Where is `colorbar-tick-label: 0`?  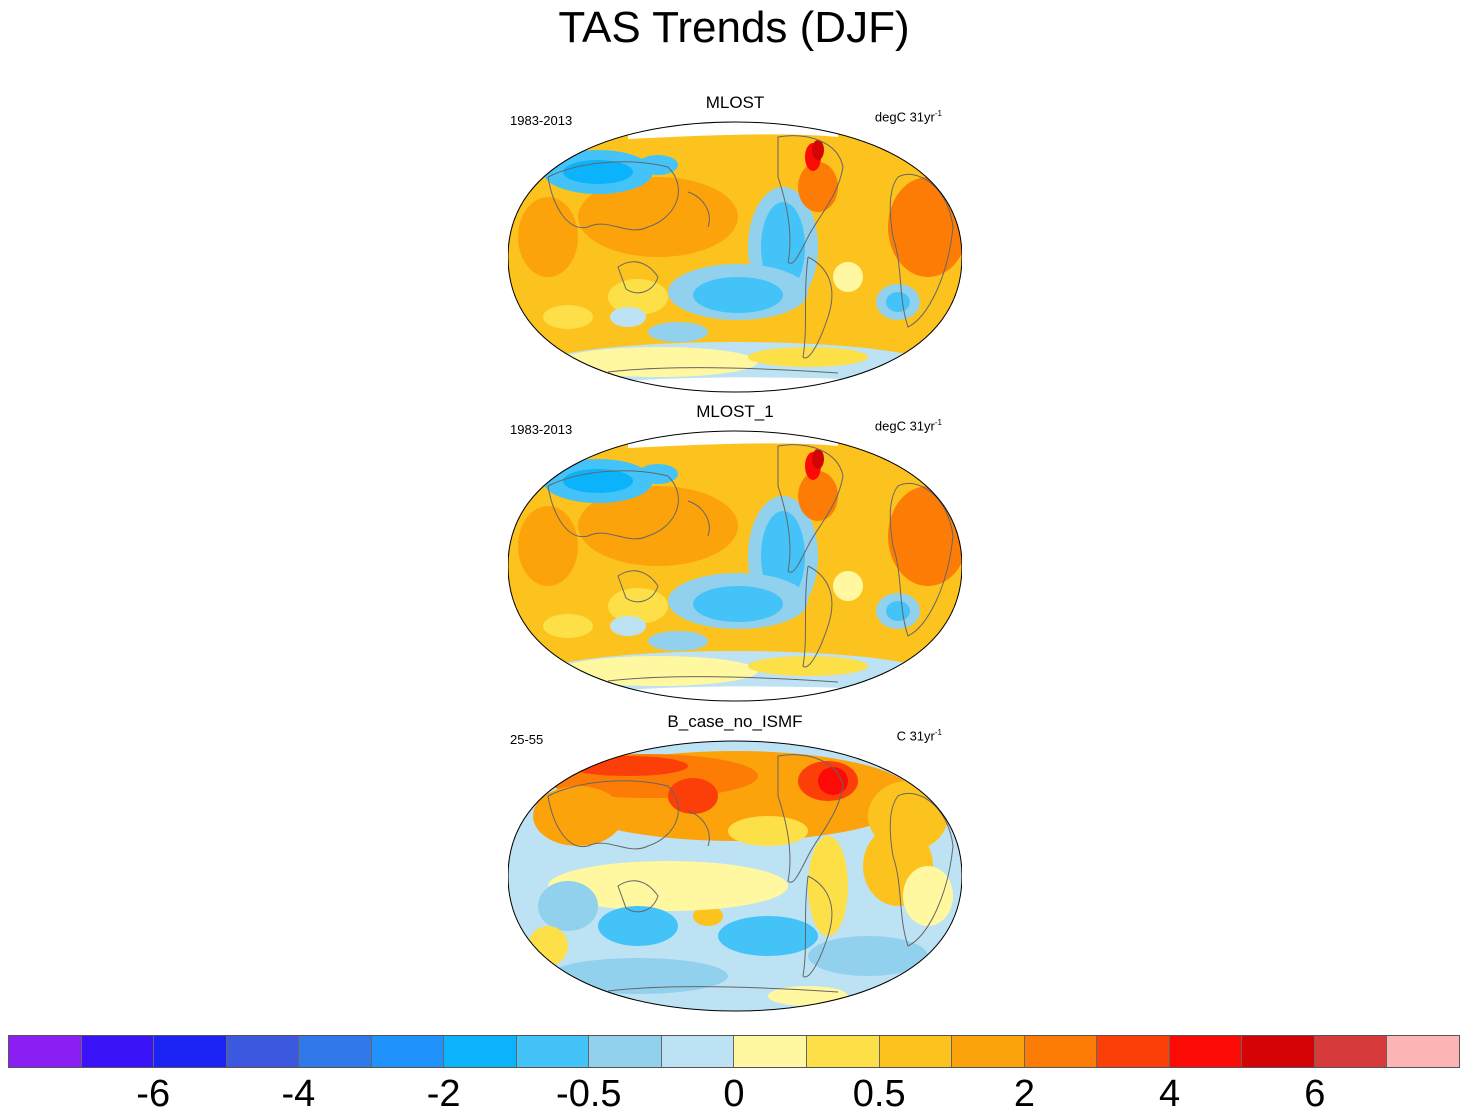 colorbar-tick-label: 0 is located at coordinates (734, 1094).